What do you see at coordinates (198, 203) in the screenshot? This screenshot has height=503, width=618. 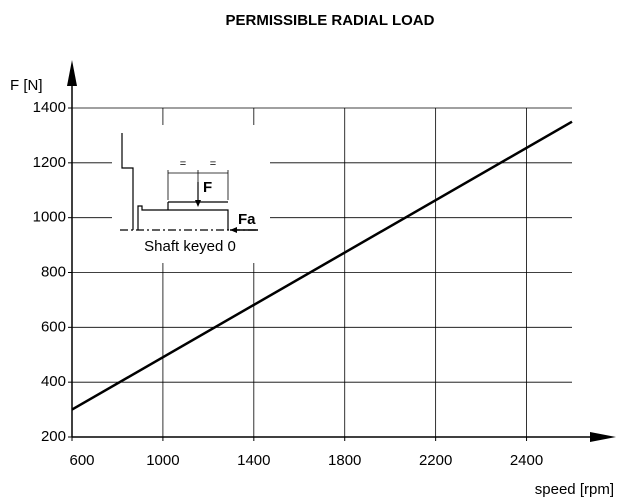 I see `force-arrow` at bounding box center [198, 203].